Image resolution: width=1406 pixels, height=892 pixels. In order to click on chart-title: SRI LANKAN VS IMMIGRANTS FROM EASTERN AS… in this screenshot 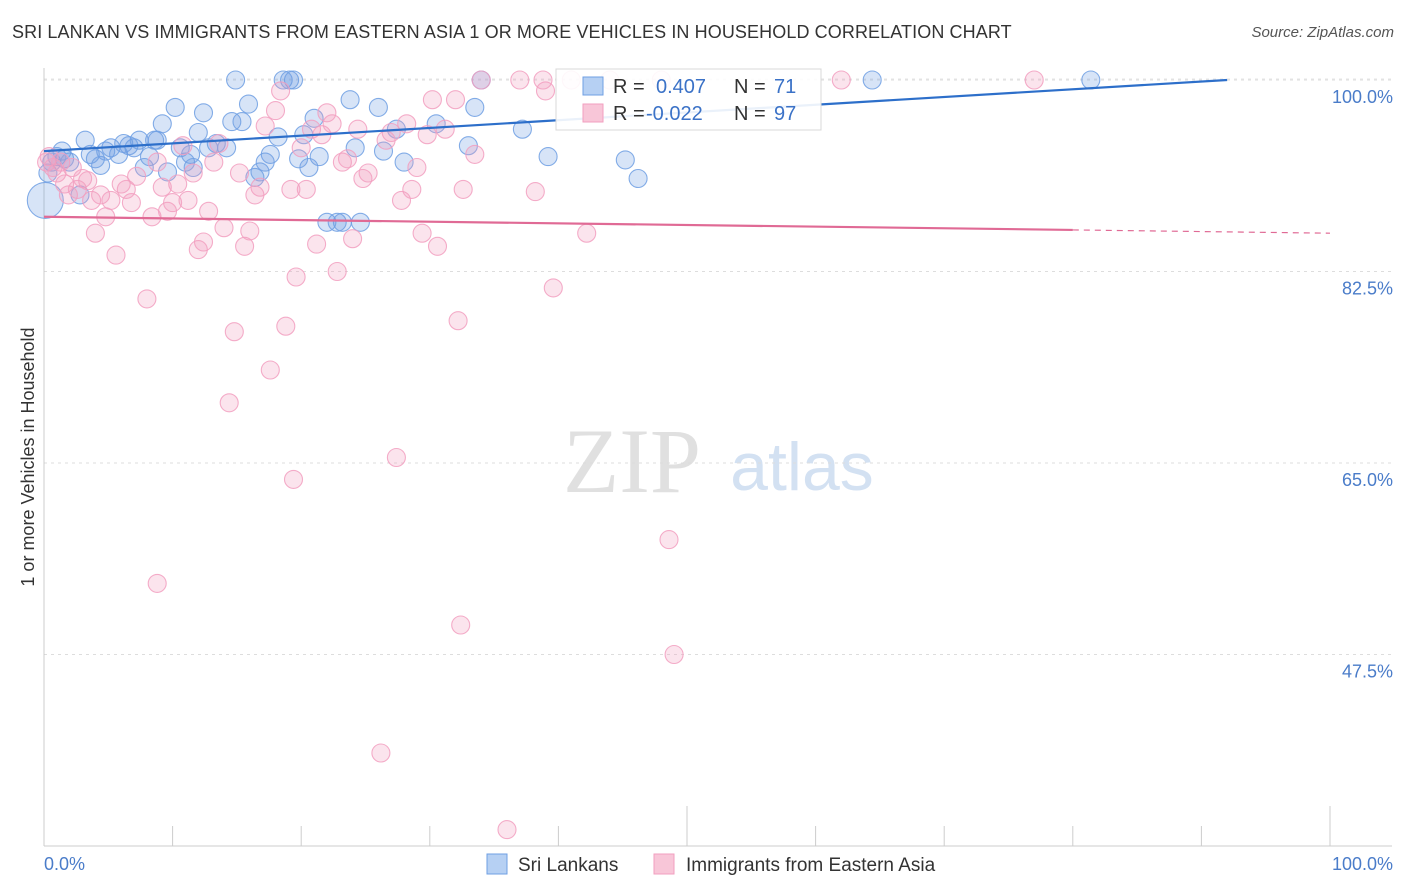, I will do `click(512, 32)`.